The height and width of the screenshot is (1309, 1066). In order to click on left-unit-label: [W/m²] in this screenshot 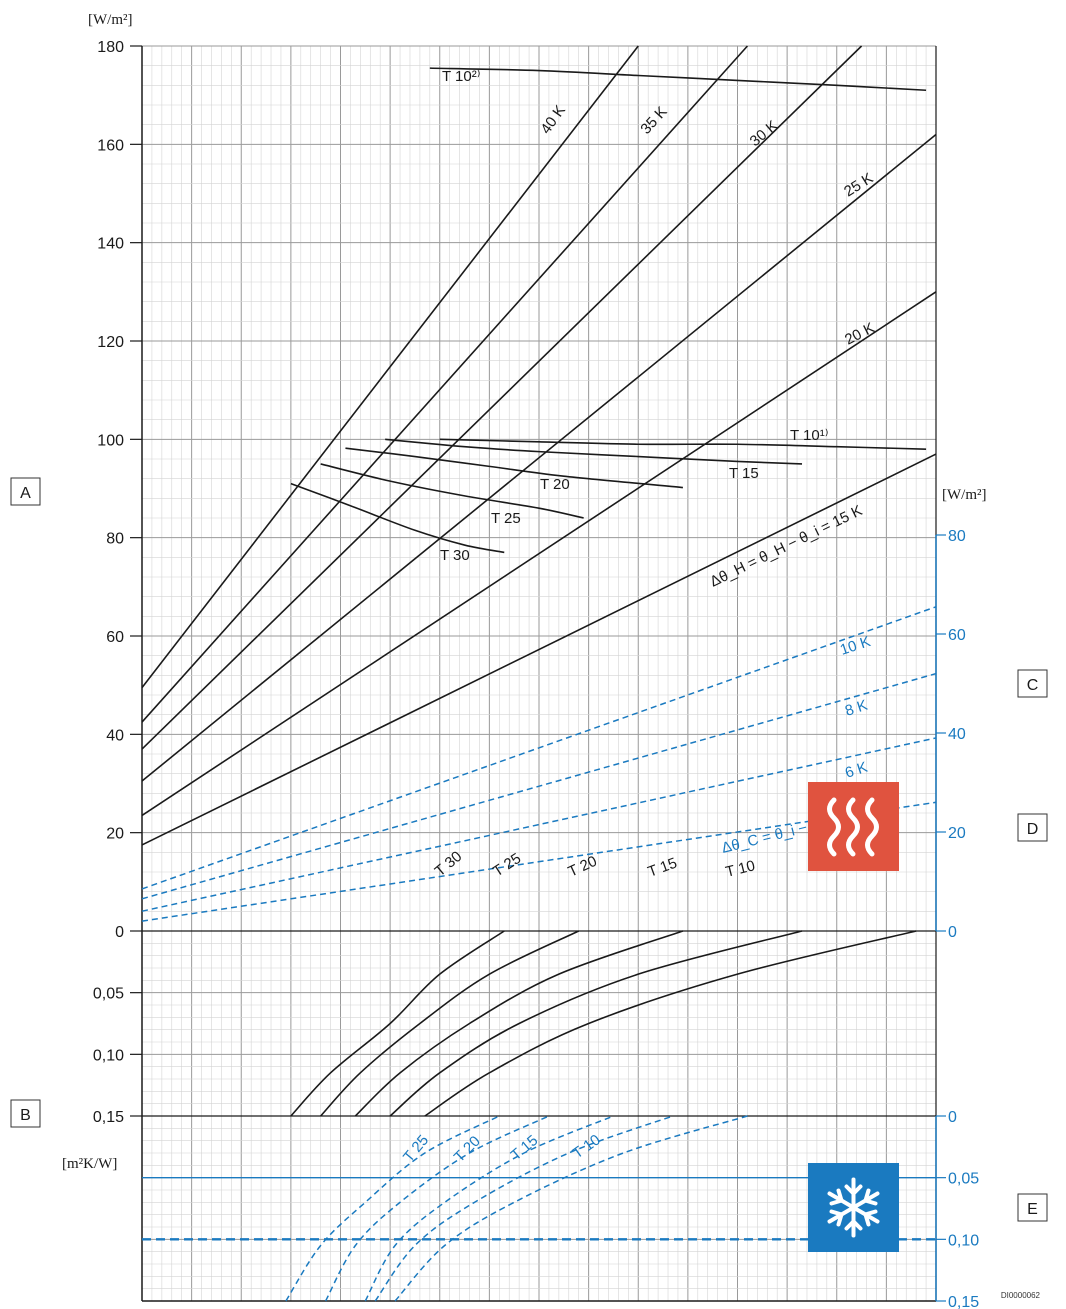, I will do `click(110, 20)`.